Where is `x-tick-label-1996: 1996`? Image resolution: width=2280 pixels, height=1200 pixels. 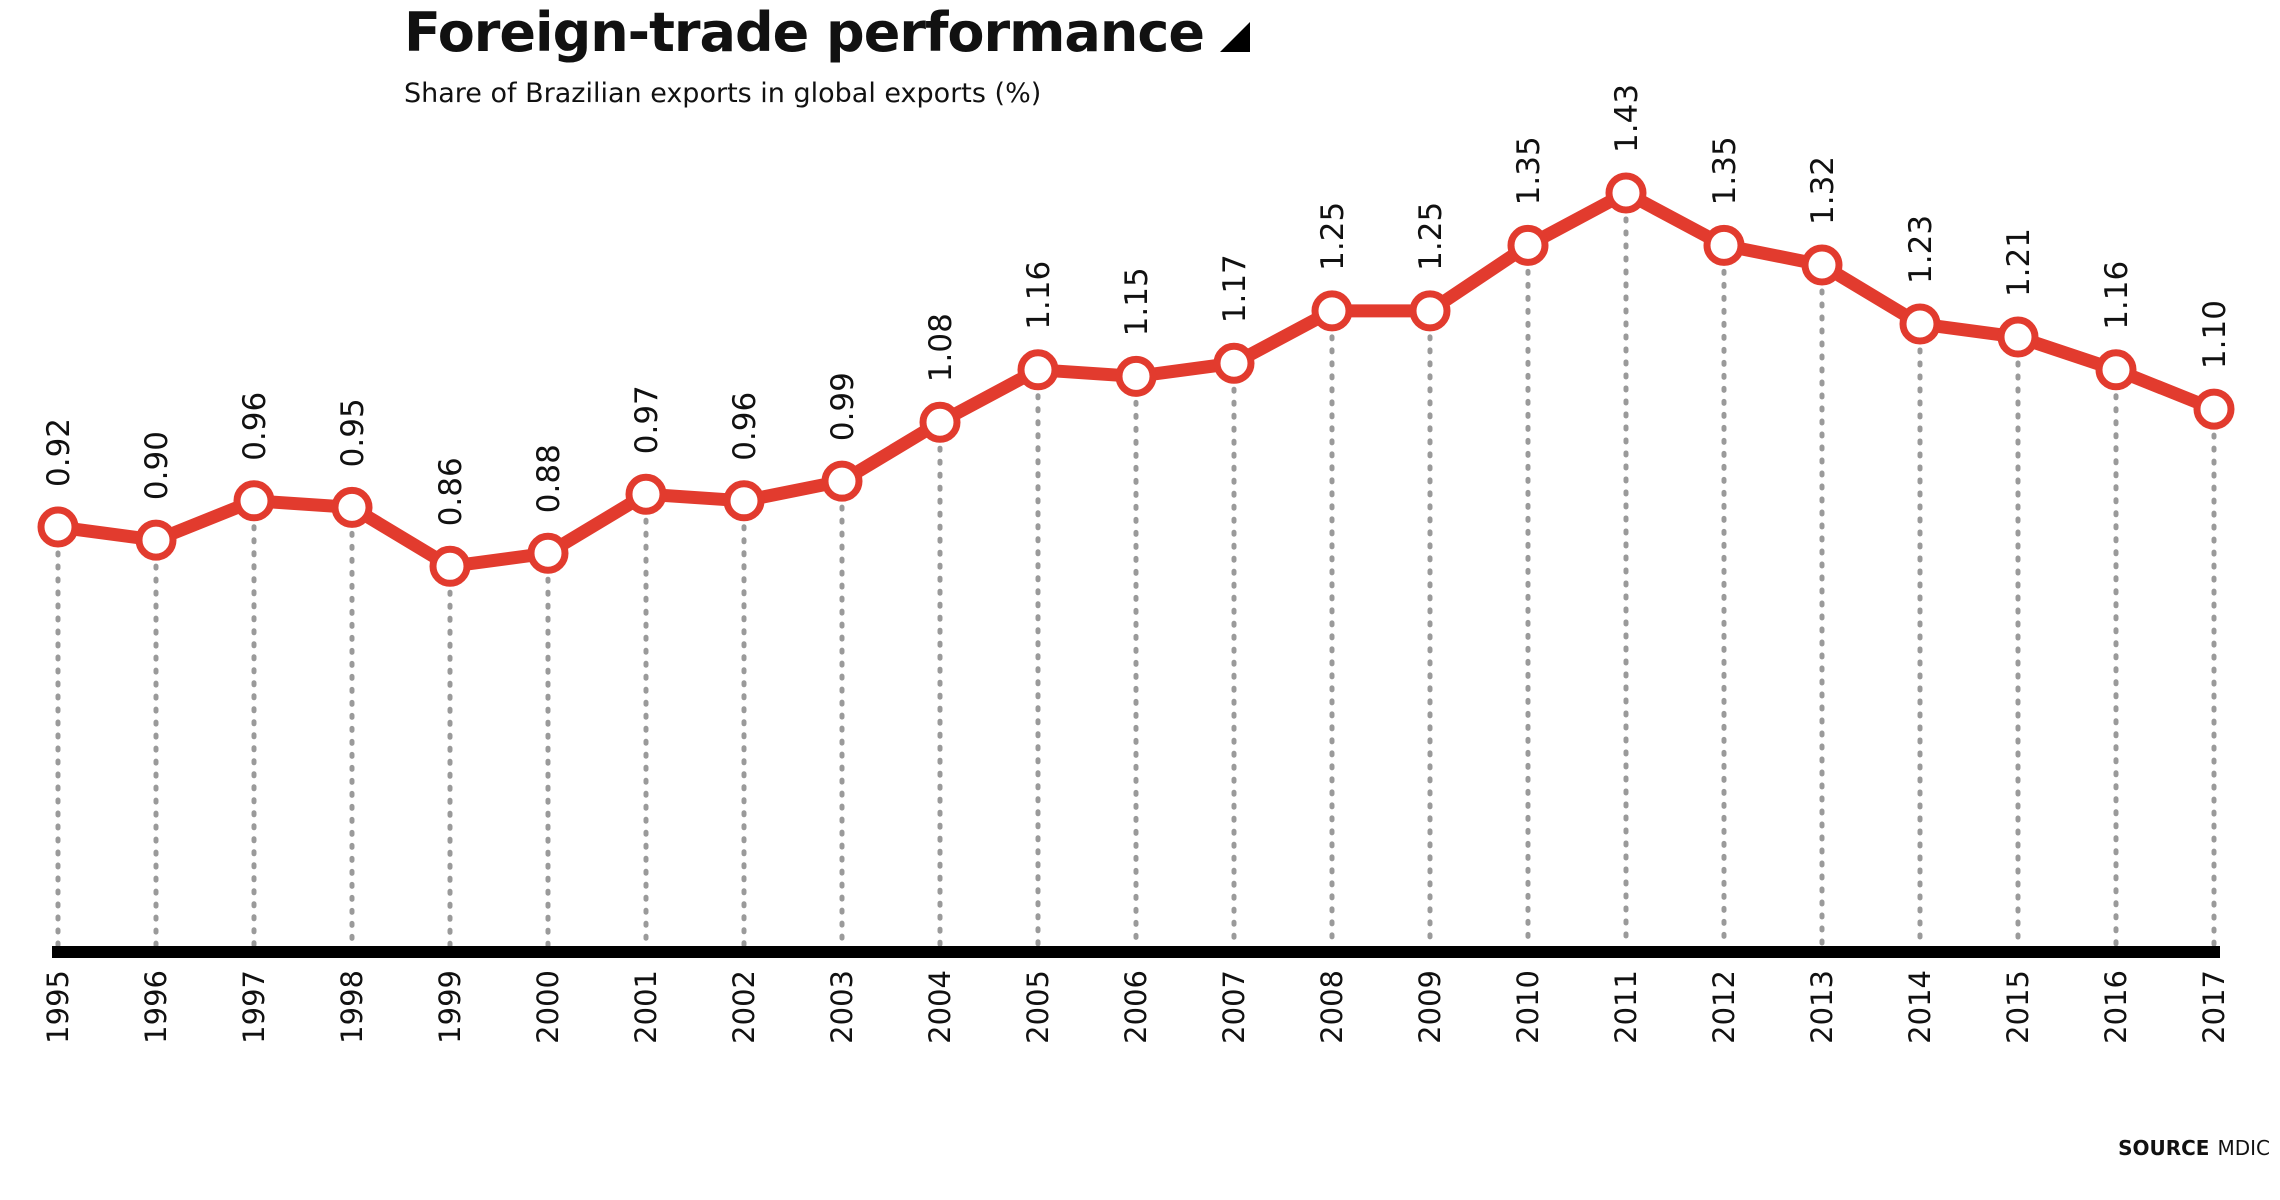
x-tick-label-1996: 1996 is located at coordinates (156, 1007).